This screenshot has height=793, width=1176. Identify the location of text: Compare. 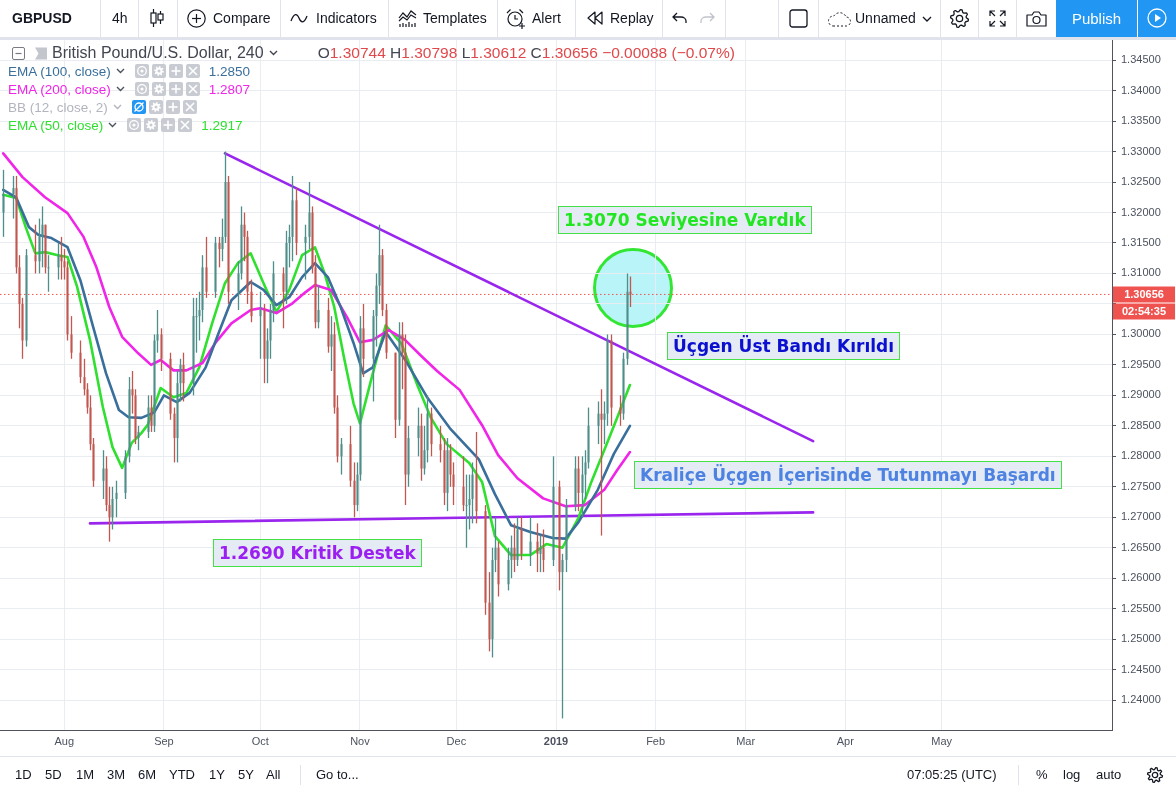
(242, 18).